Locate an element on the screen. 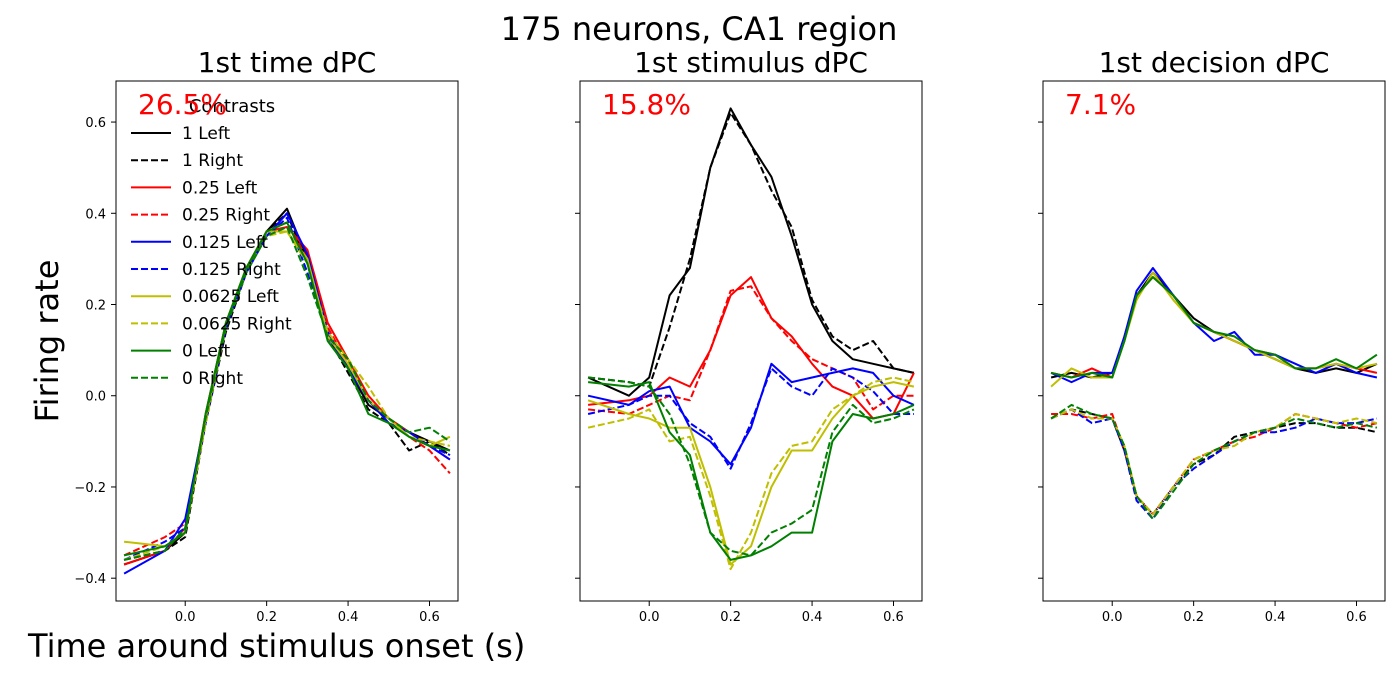 The width and height of the screenshot is (1400, 700). legend-entry: 0 Left is located at coordinates (206, 352).